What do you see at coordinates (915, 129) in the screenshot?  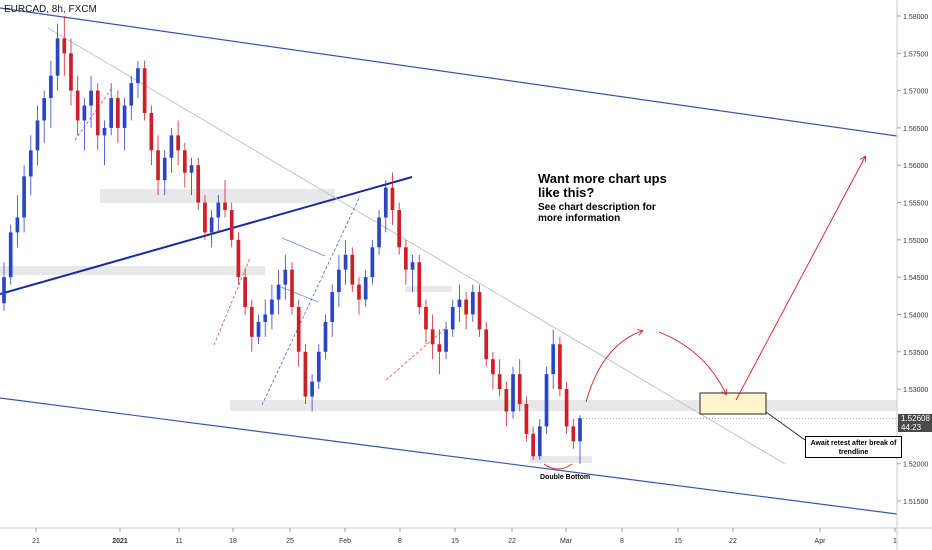 I see `price-tick-label: 1.56500` at bounding box center [915, 129].